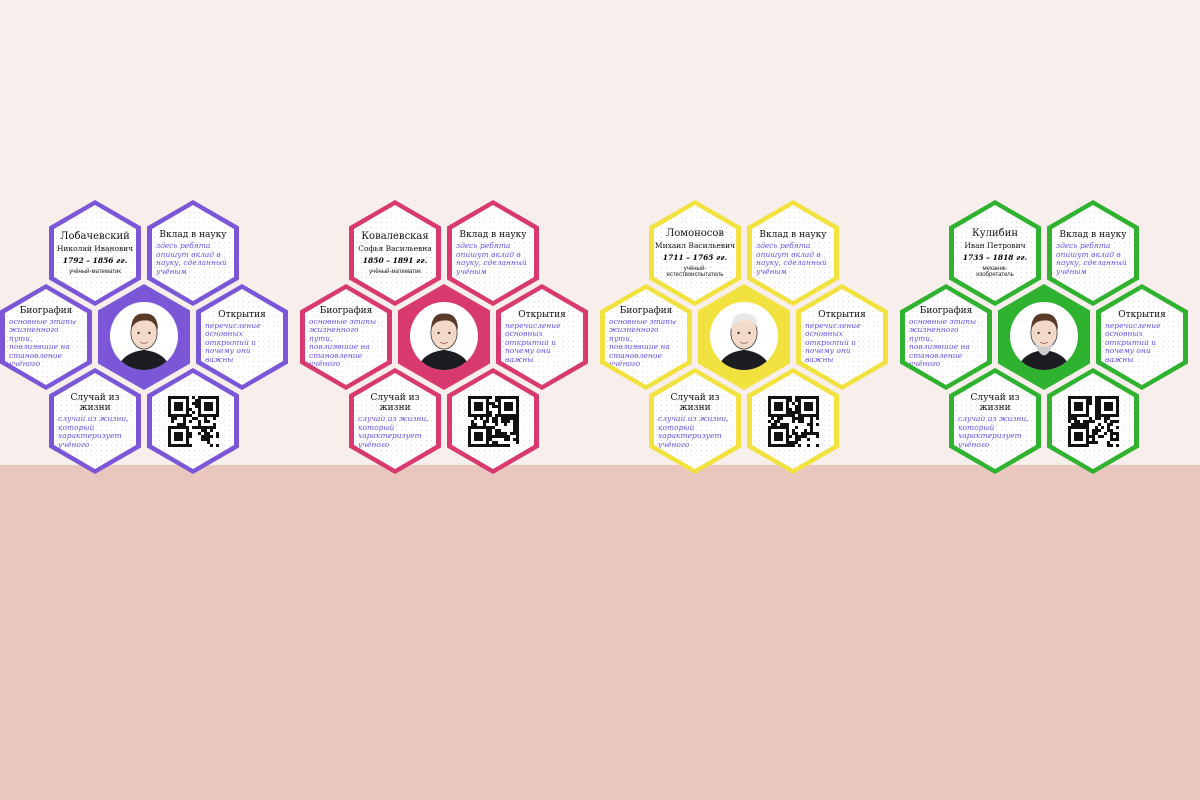 This screenshot has height=800, width=1200. Describe the element at coordinates (95, 272) in the screenshot. I see `scientist-profession: учёный-математик` at that location.